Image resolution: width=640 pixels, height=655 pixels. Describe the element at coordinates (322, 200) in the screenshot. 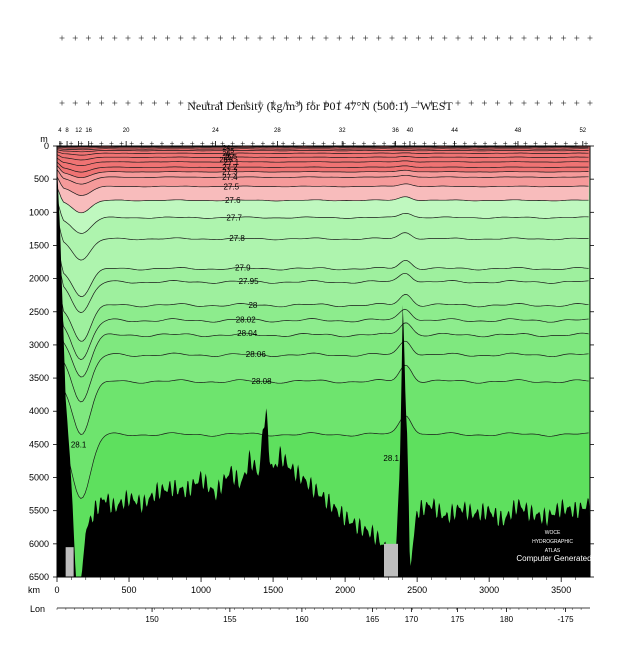

I see `contour-line-27.6` at that location.